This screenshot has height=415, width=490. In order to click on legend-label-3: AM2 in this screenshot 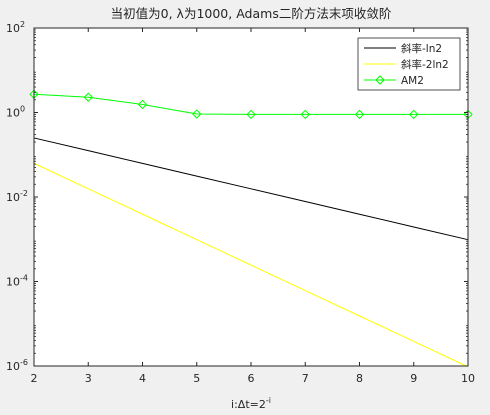, I will do `click(412, 81)`.